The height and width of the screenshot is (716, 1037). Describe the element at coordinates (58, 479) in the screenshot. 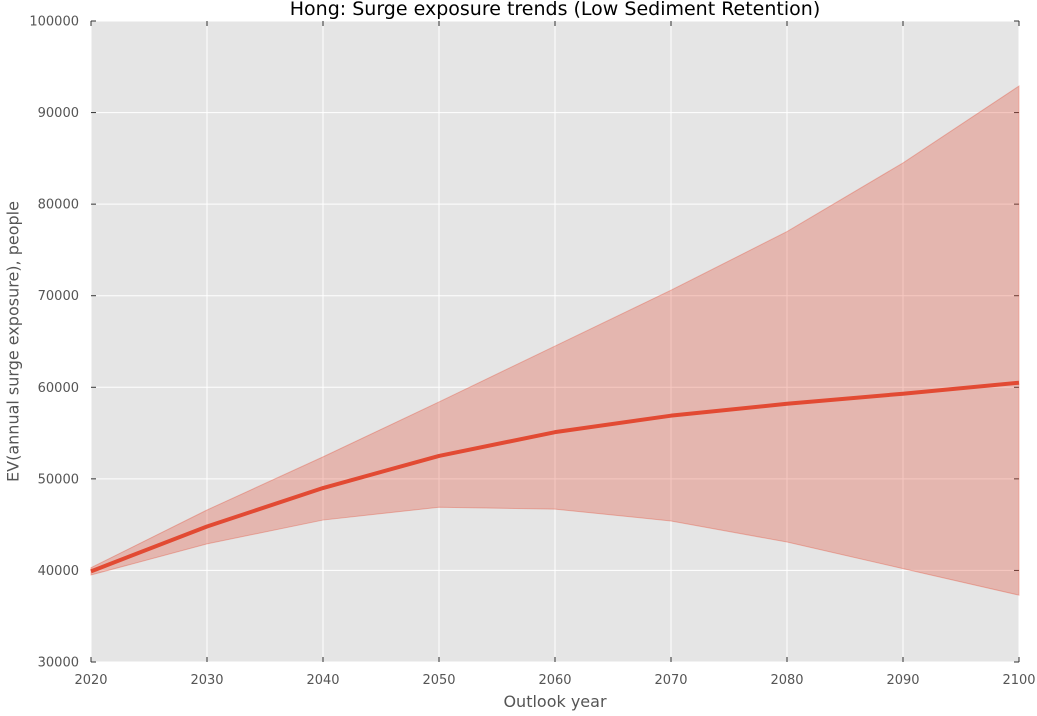

I see `y-tick-label: 50000` at that location.